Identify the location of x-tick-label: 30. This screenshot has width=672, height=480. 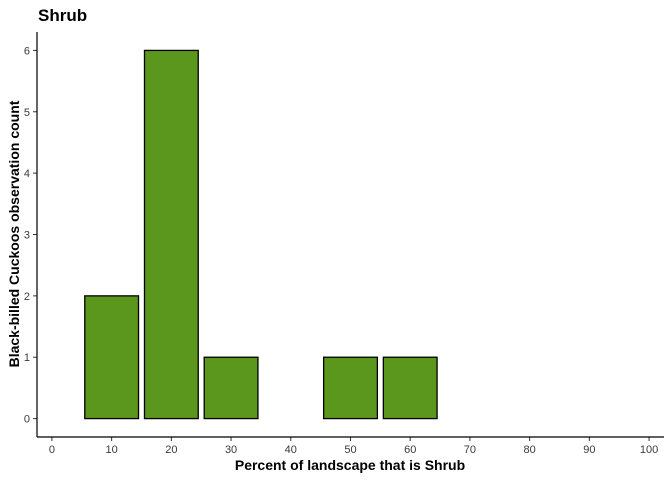
(231, 450).